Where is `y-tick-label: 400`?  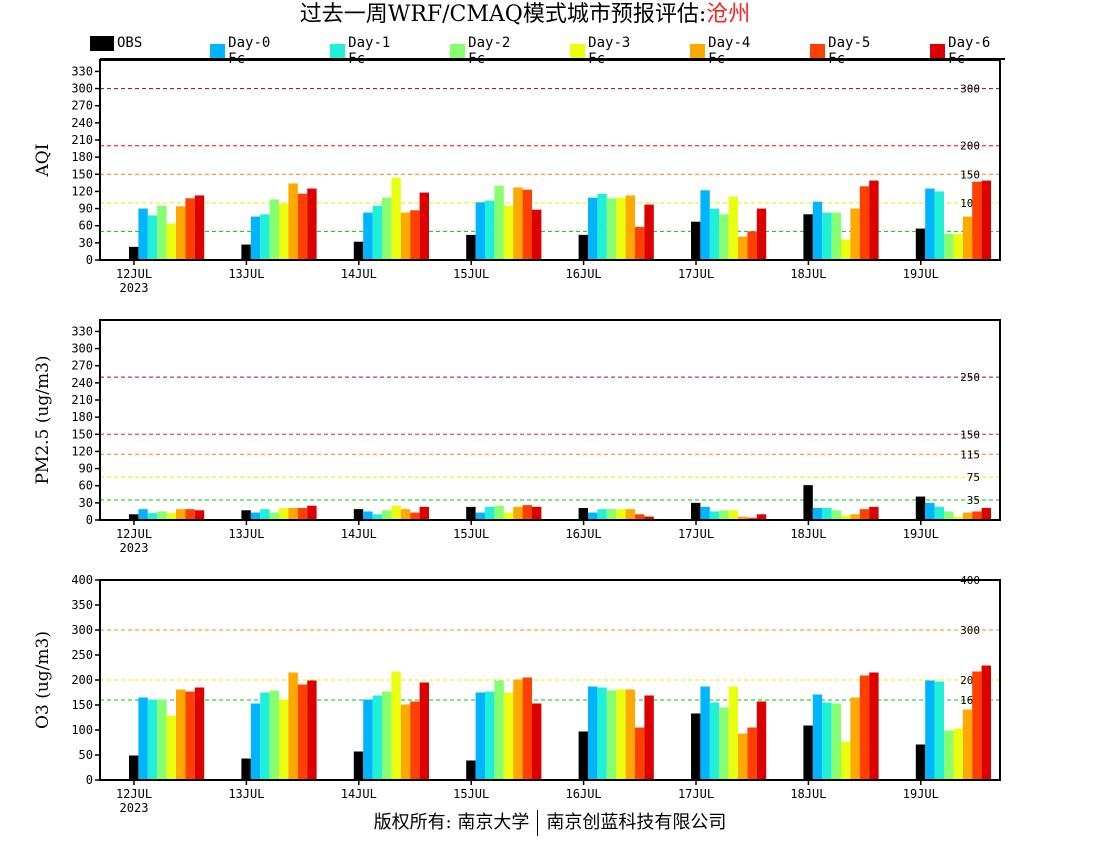
y-tick-label: 400 is located at coordinates (82, 580).